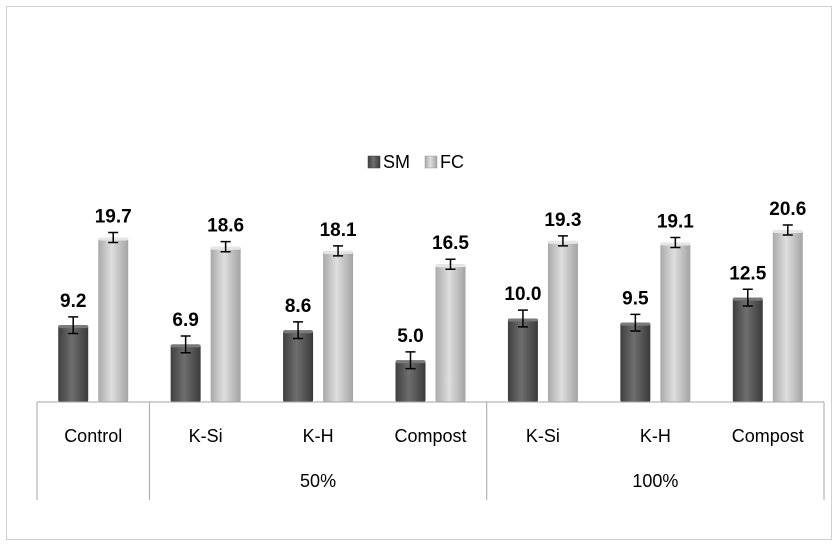  Describe the element at coordinates (655, 481) in the screenshot. I see `group-label: 100%` at that location.